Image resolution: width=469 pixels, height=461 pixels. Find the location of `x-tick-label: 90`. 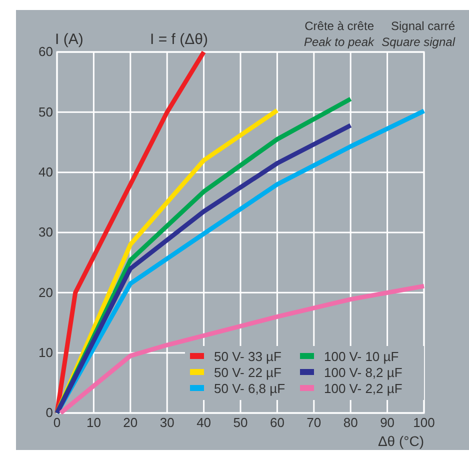

x-tick-label: 90 is located at coordinates (387, 422).